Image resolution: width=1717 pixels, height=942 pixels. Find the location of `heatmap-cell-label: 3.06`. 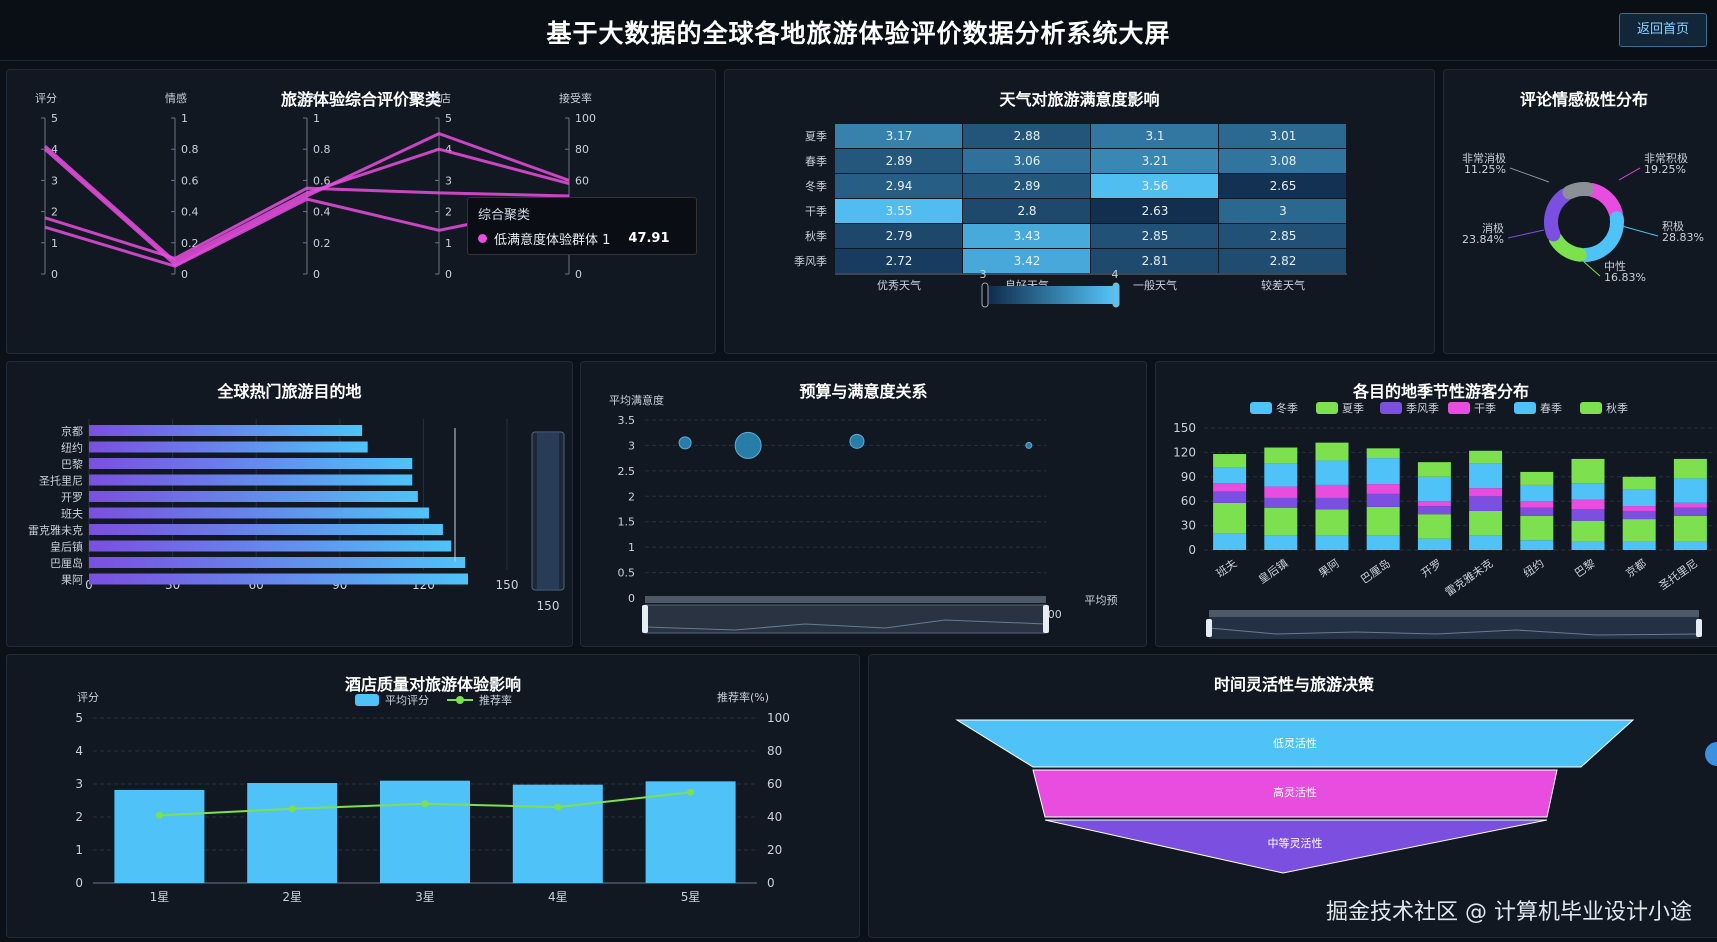

heatmap-cell-label: 3.06 is located at coordinates (1027, 161).